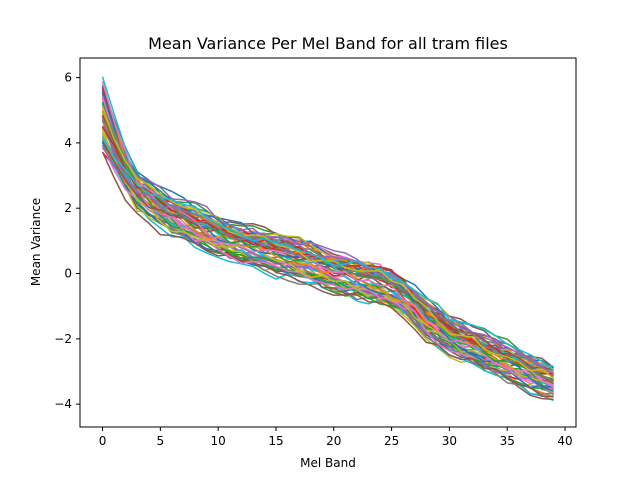 The height and width of the screenshot is (480, 640). Describe the element at coordinates (68, 274) in the screenshot. I see `y-tick-label: 0` at that location.